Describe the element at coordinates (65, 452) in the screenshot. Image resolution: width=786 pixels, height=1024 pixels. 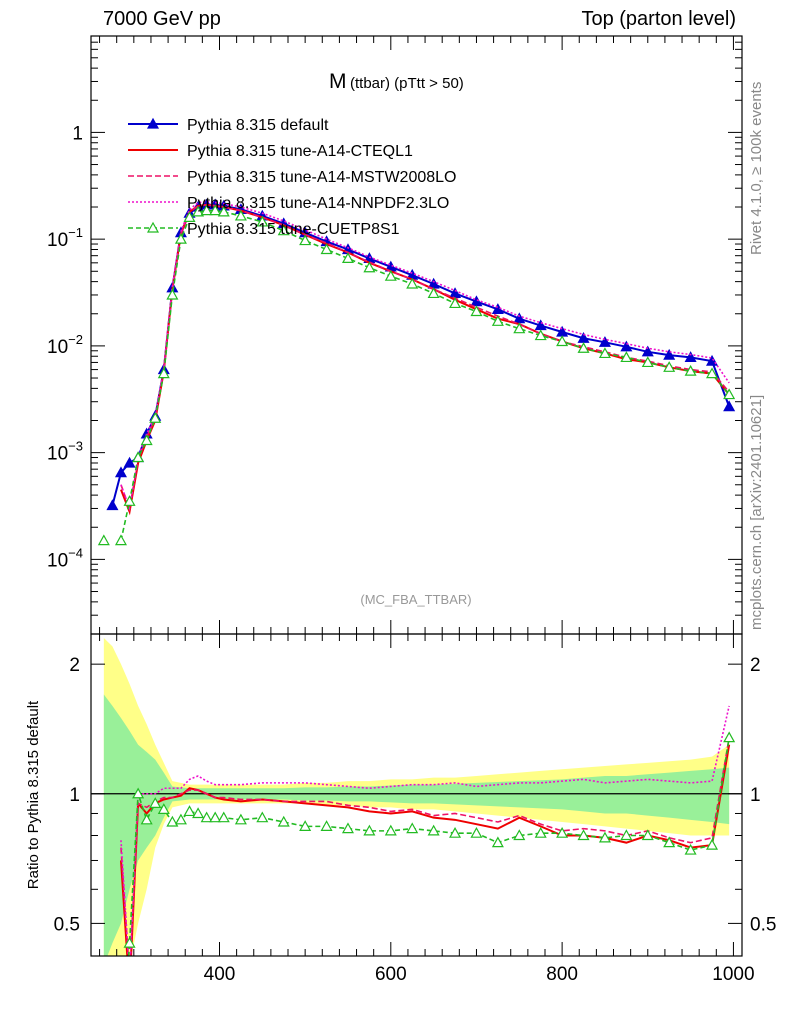
I see `y-tick-label: 10⁻³` at that location.